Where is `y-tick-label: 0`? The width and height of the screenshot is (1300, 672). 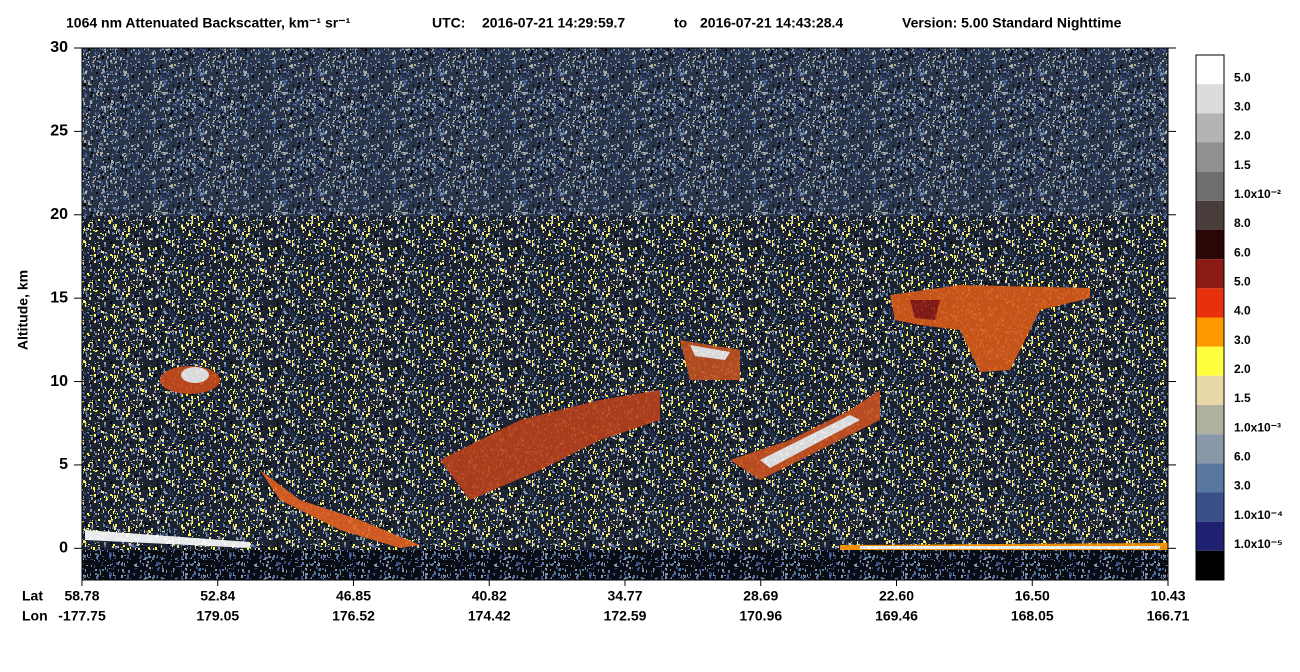
y-tick-label: 0 is located at coordinates (63, 548).